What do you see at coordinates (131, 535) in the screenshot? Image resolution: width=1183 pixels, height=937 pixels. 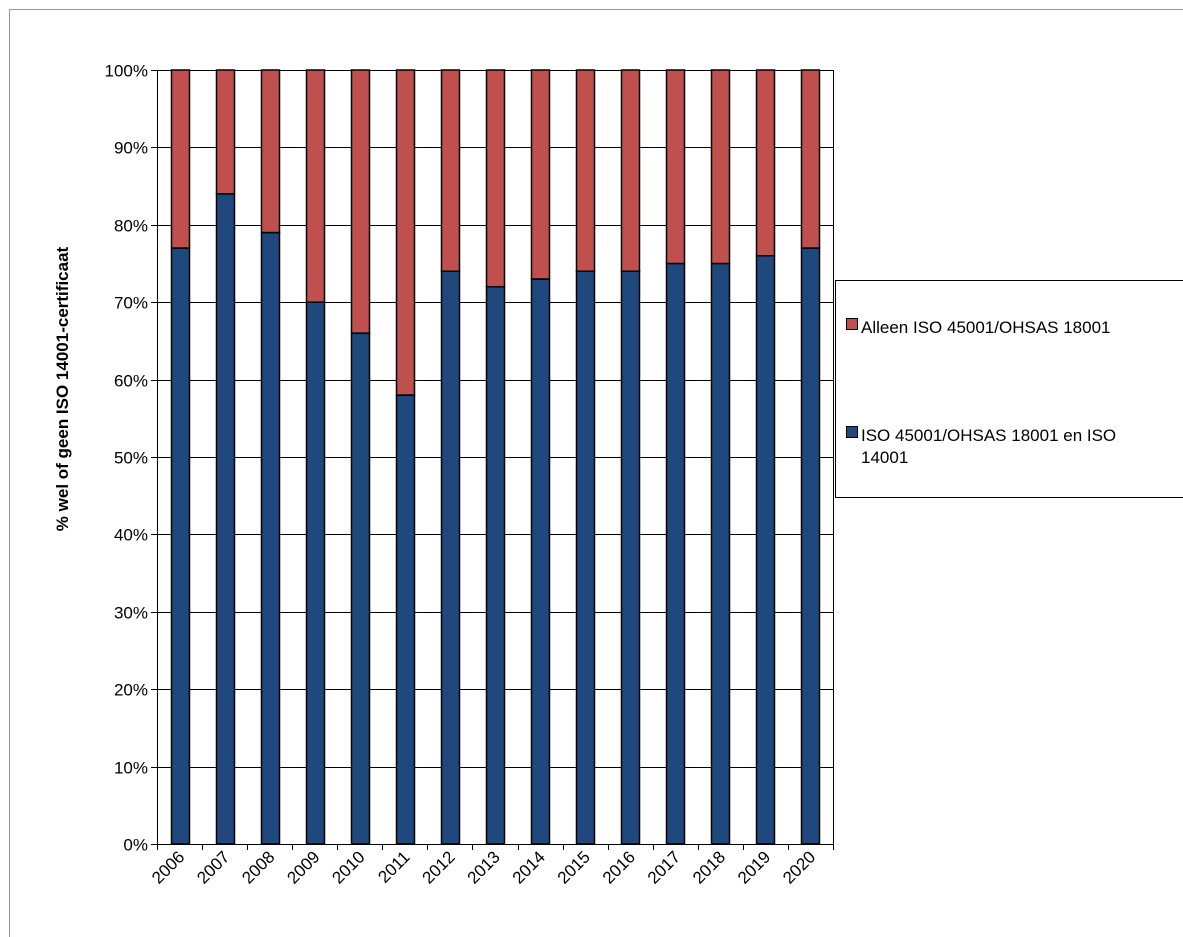 I see `y-tick-label: 40%` at bounding box center [131, 535].